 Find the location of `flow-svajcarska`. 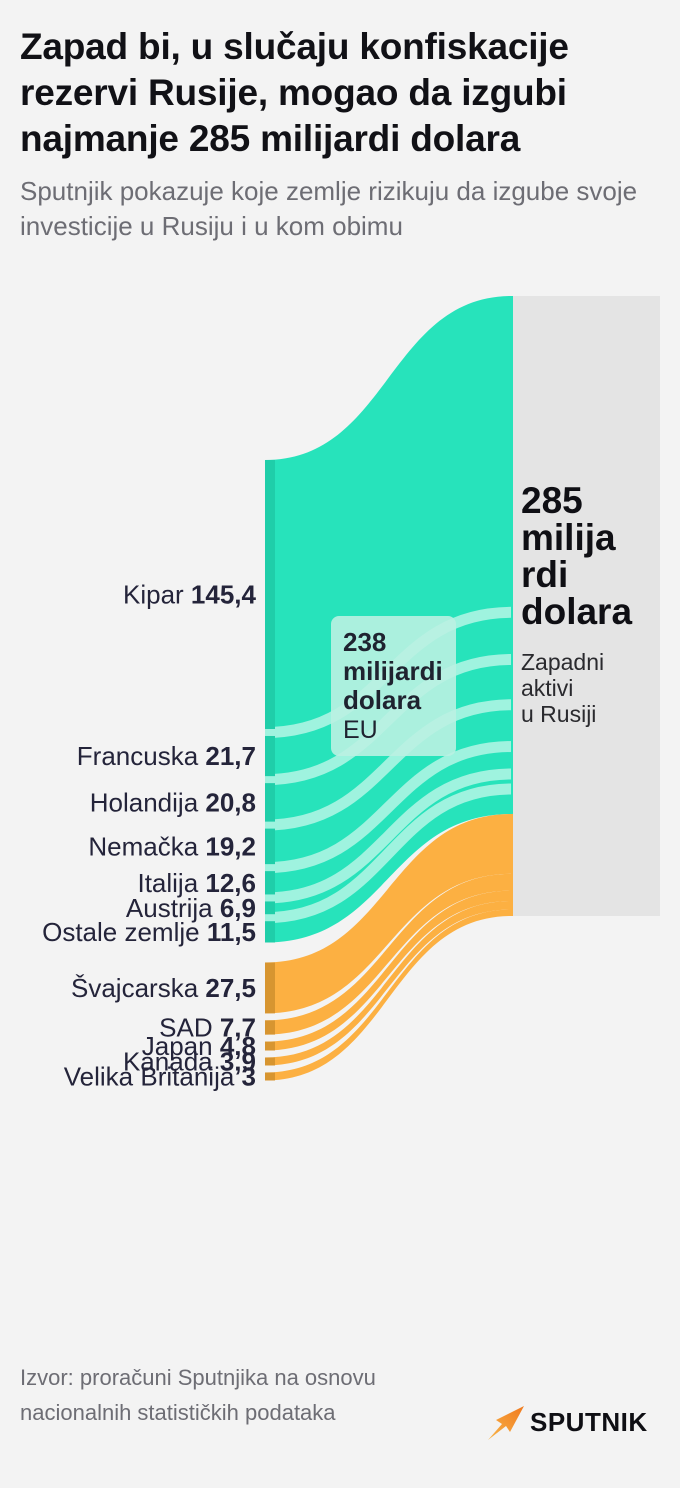

flow-svajcarska is located at coordinates (388, 913).